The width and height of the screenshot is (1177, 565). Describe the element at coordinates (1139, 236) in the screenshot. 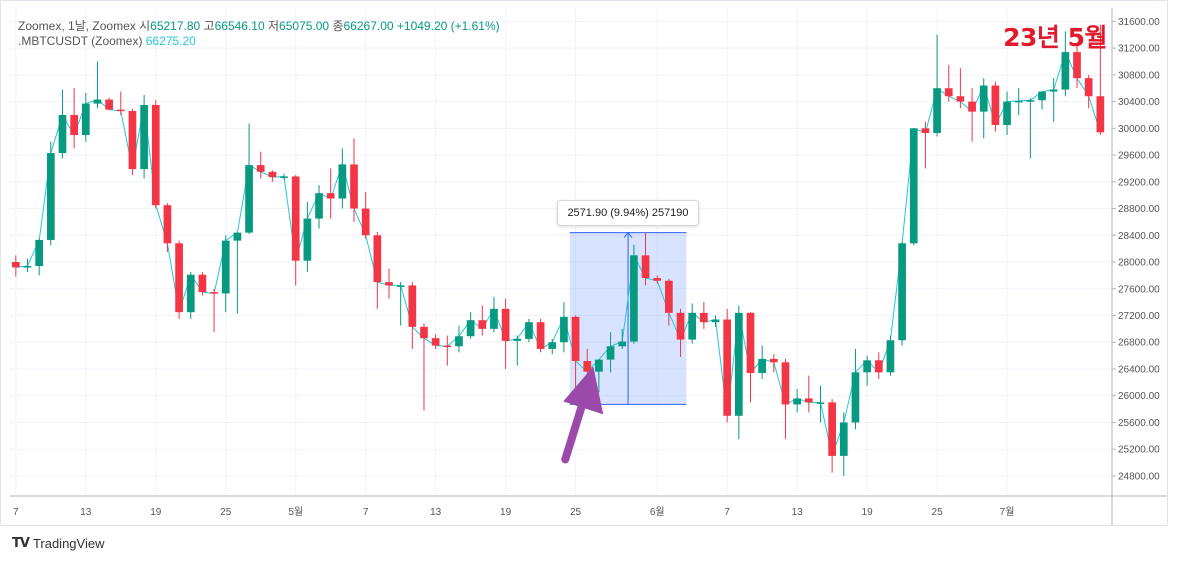

I see `y-tick-label: 28400.00` at that location.